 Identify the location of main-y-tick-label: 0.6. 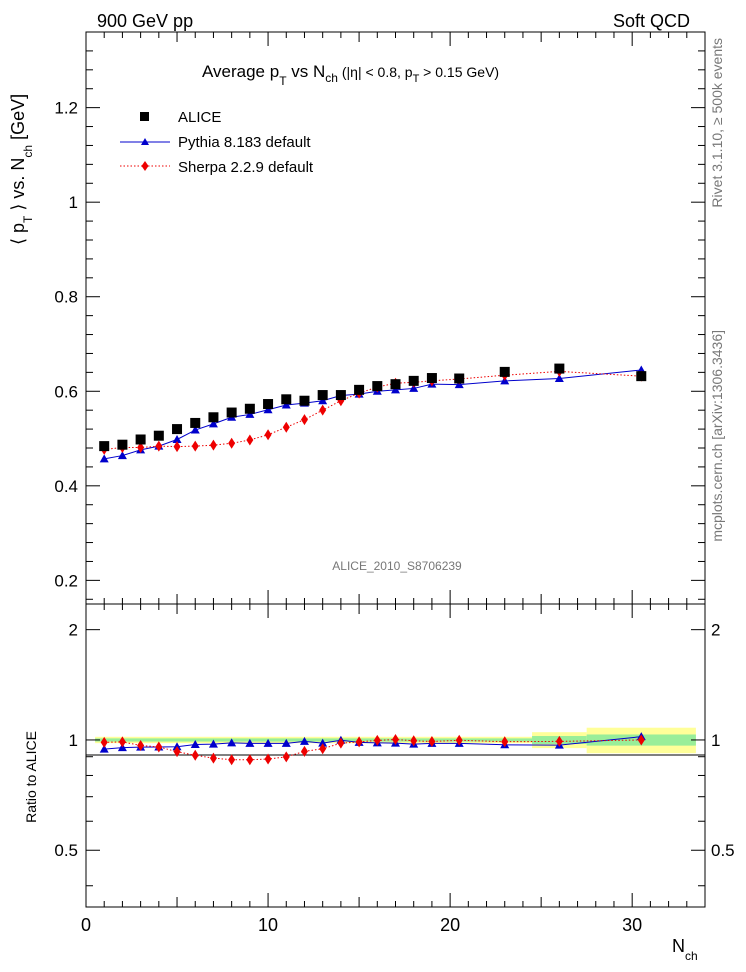
(66, 391).